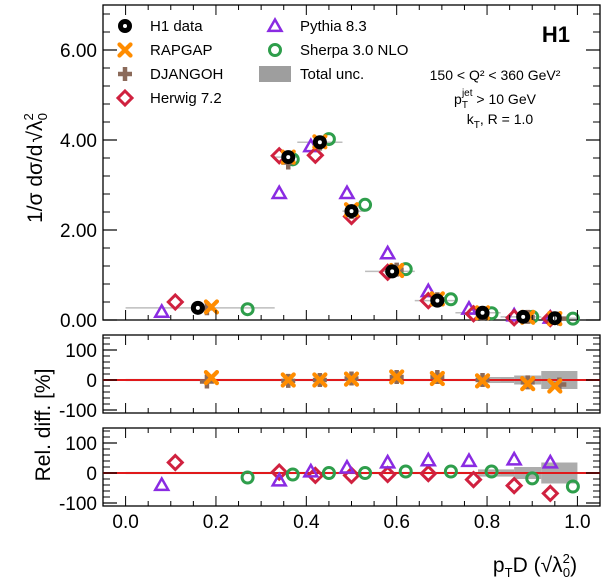  I want to click on main-ytick-label: 6.00, so click(78, 51).